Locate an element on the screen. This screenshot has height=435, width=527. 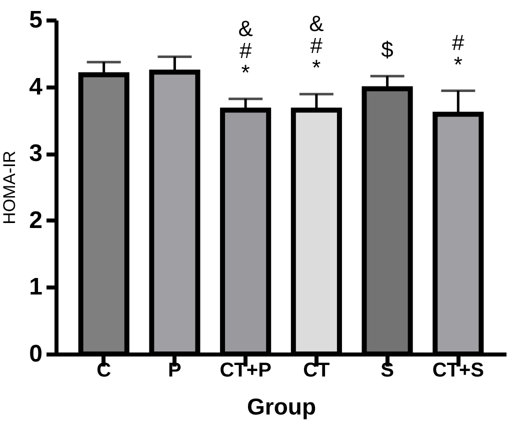
x-tick-label: CT+P is located at coordinates (246, 371).